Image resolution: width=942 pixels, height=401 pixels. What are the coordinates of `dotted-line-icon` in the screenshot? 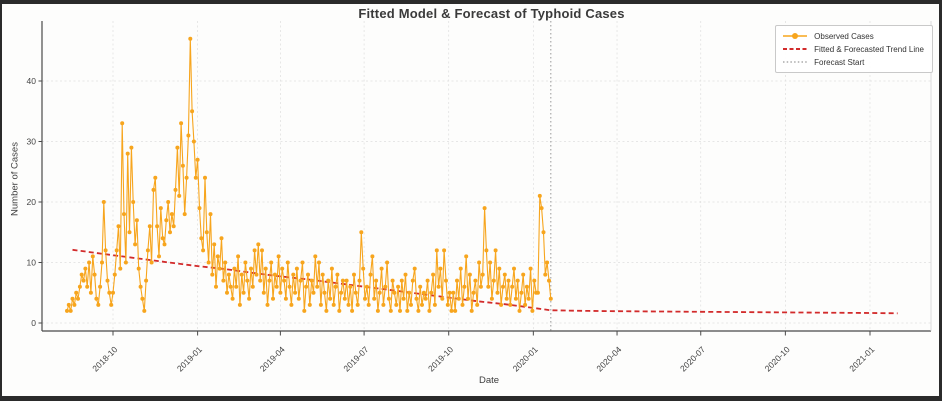 It's located at (795, 62).